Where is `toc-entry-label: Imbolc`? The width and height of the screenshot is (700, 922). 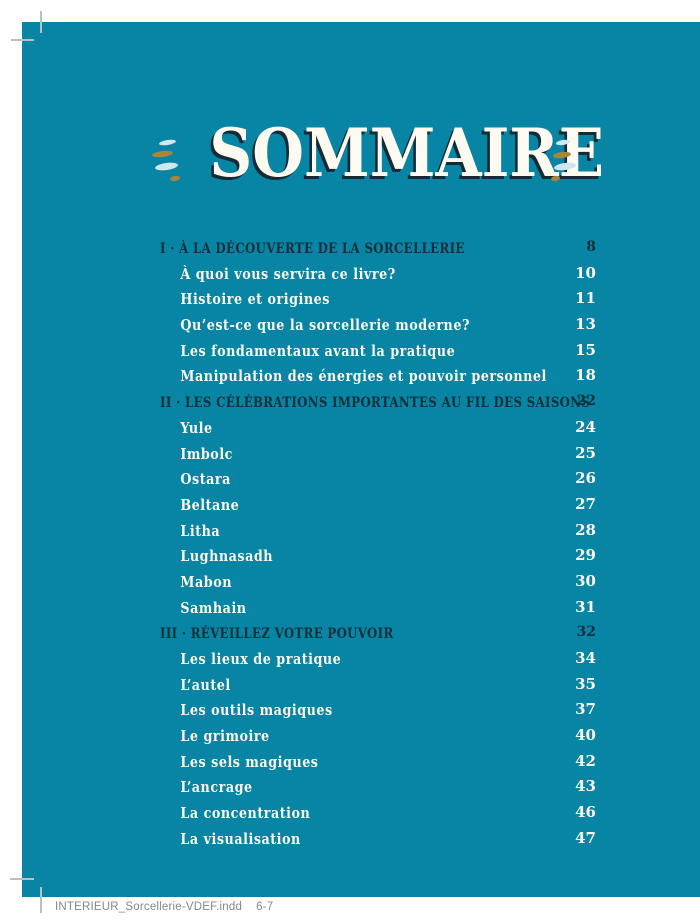 toc-entry-label: Imbolc is located at coordinates (206, 453).